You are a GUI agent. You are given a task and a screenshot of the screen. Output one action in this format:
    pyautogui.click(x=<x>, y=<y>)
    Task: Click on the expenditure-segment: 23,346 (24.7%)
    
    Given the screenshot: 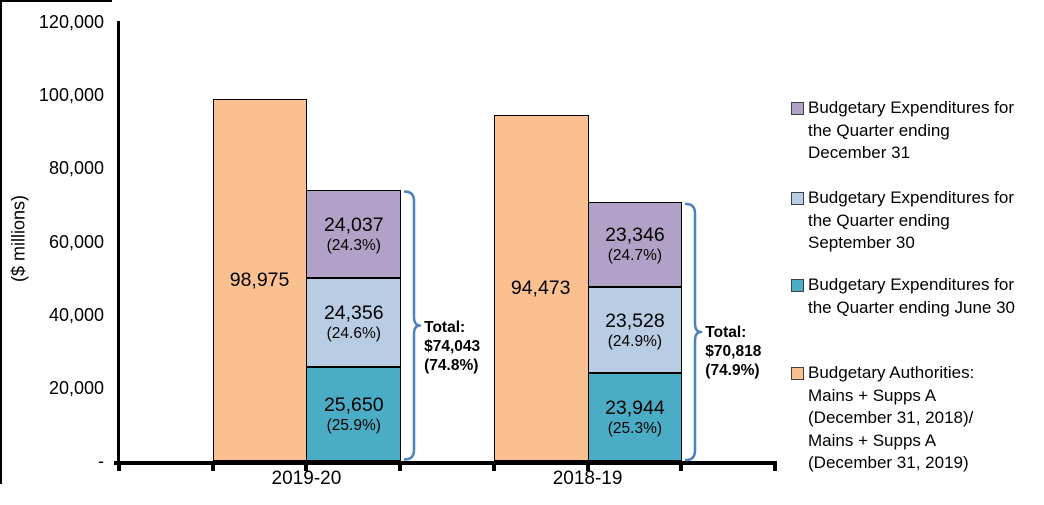 What is the action you would take?
    pyautogui.click(x=635, y=244)
    